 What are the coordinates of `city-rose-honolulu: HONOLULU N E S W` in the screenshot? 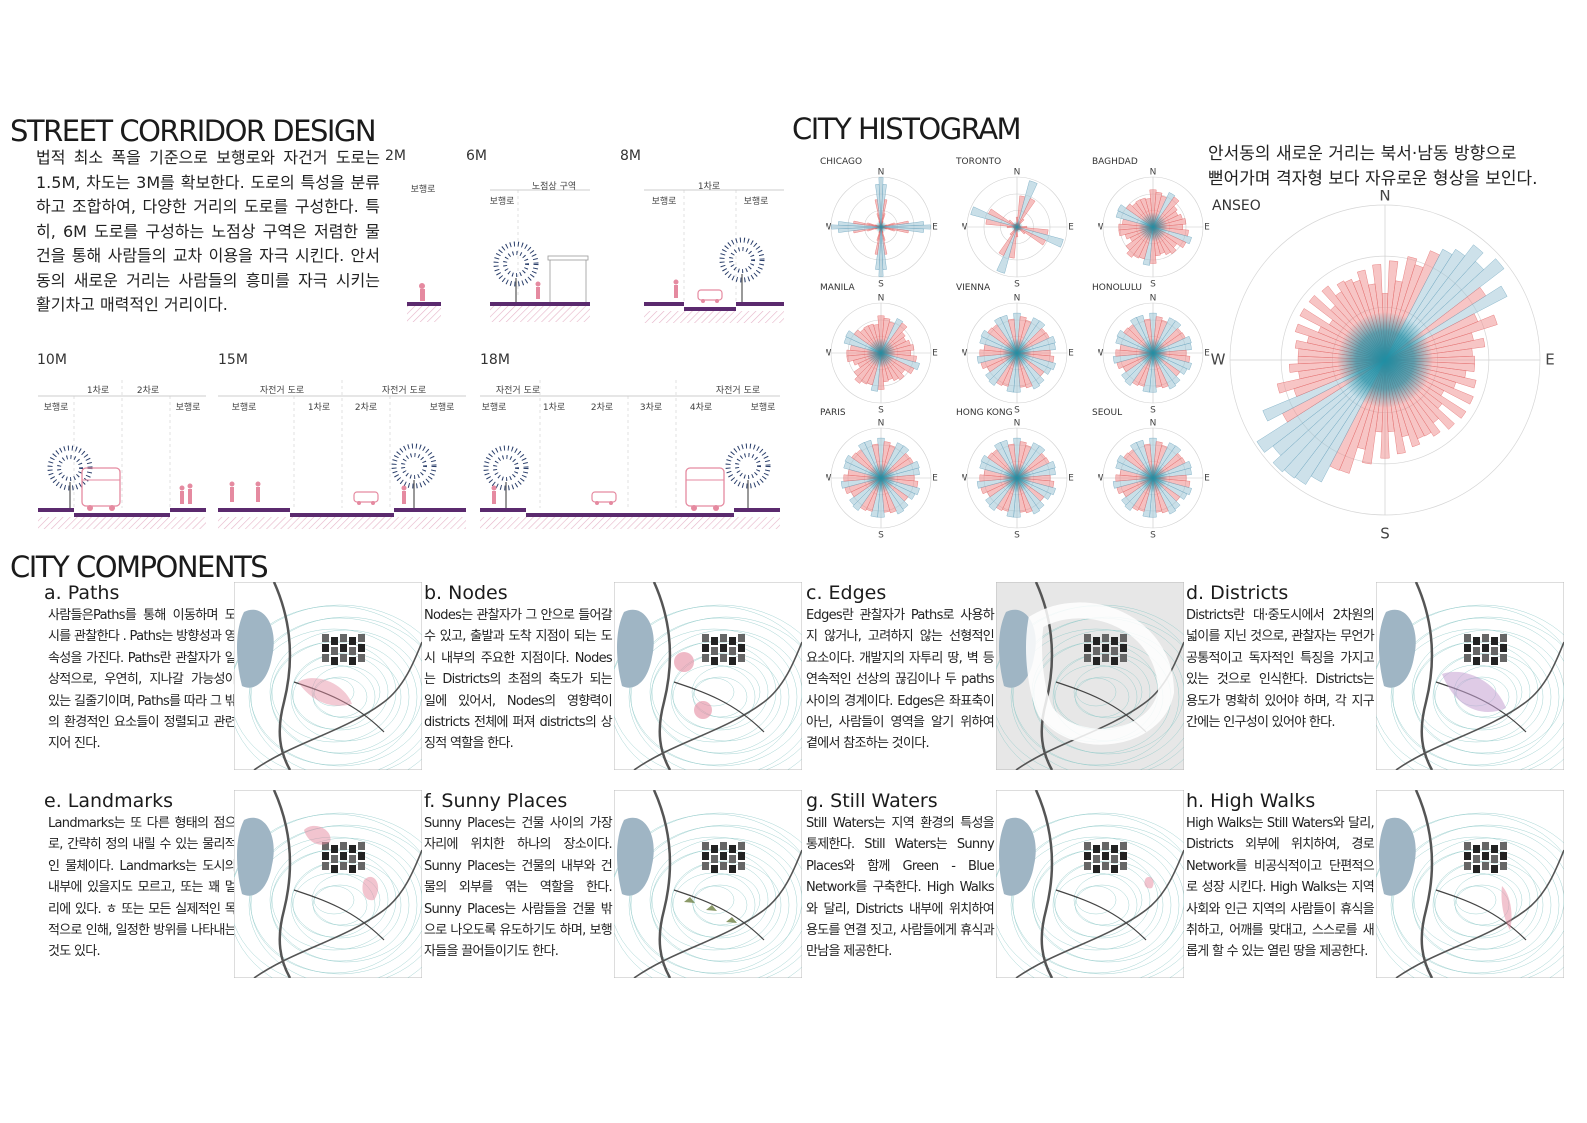 It's located at (1152, 349).